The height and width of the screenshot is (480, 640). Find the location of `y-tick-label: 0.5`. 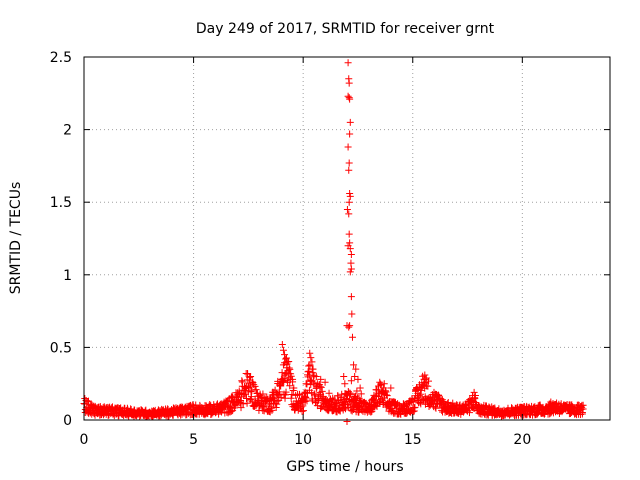

y-tick-label: 0.5 is located at coordinates (61, 348).